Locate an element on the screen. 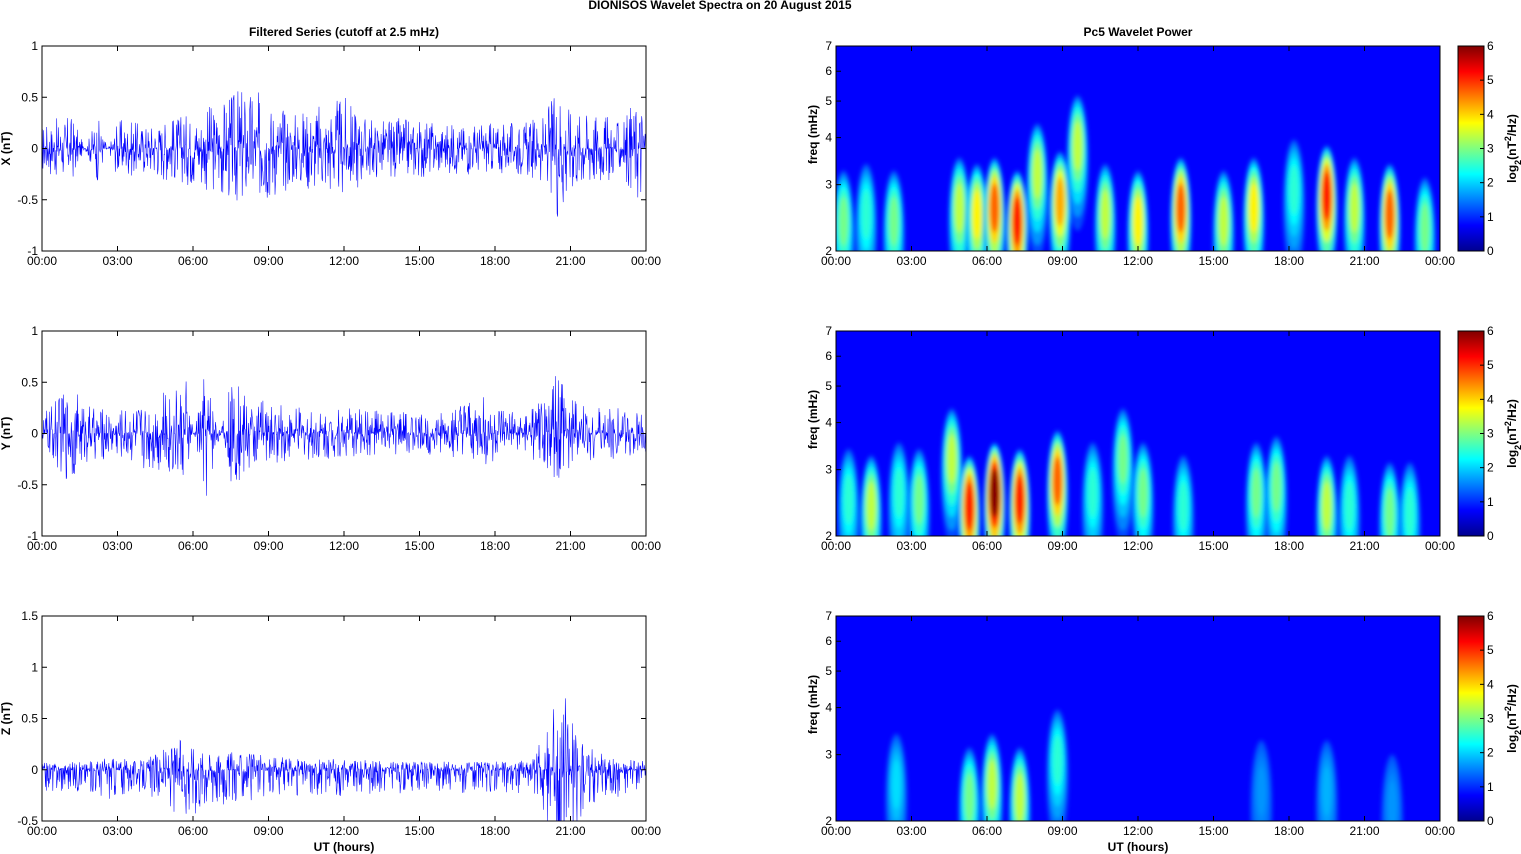 This screenshot has height=854, width=1521. colorbar-tick-label: 1 is located at coordinates (1490, 502).